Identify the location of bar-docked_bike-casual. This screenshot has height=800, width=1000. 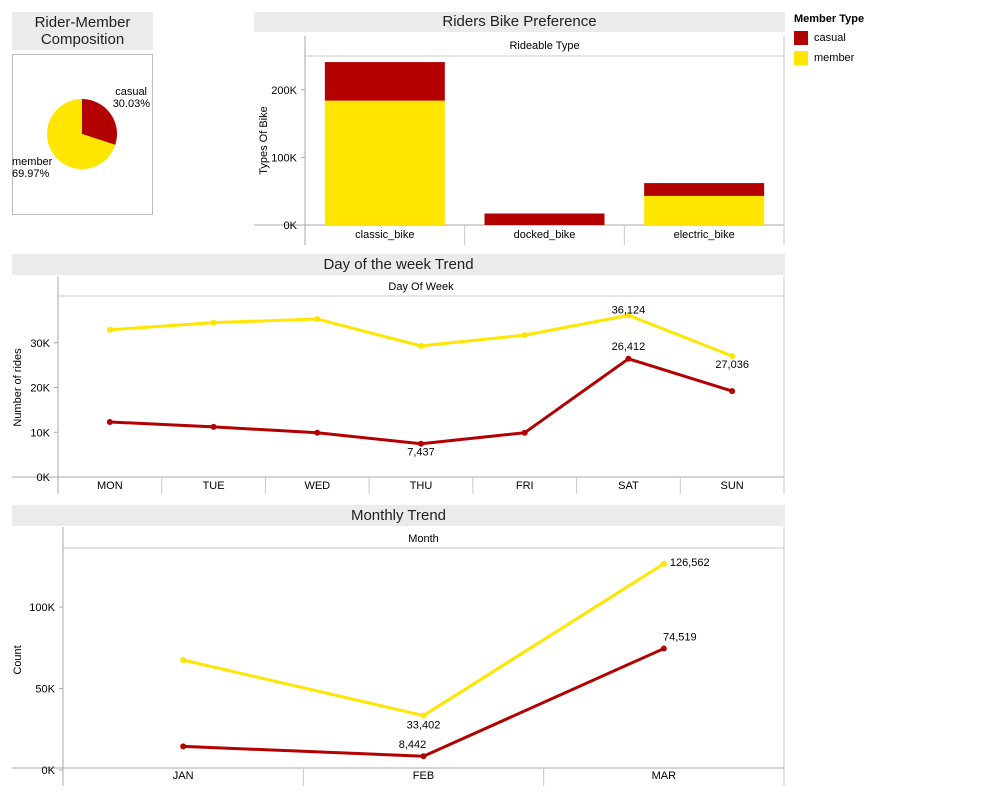
(544, 219).